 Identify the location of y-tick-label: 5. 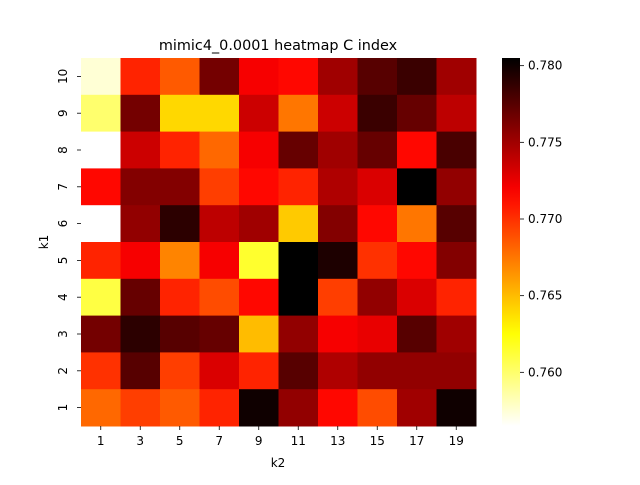
(63, 261).